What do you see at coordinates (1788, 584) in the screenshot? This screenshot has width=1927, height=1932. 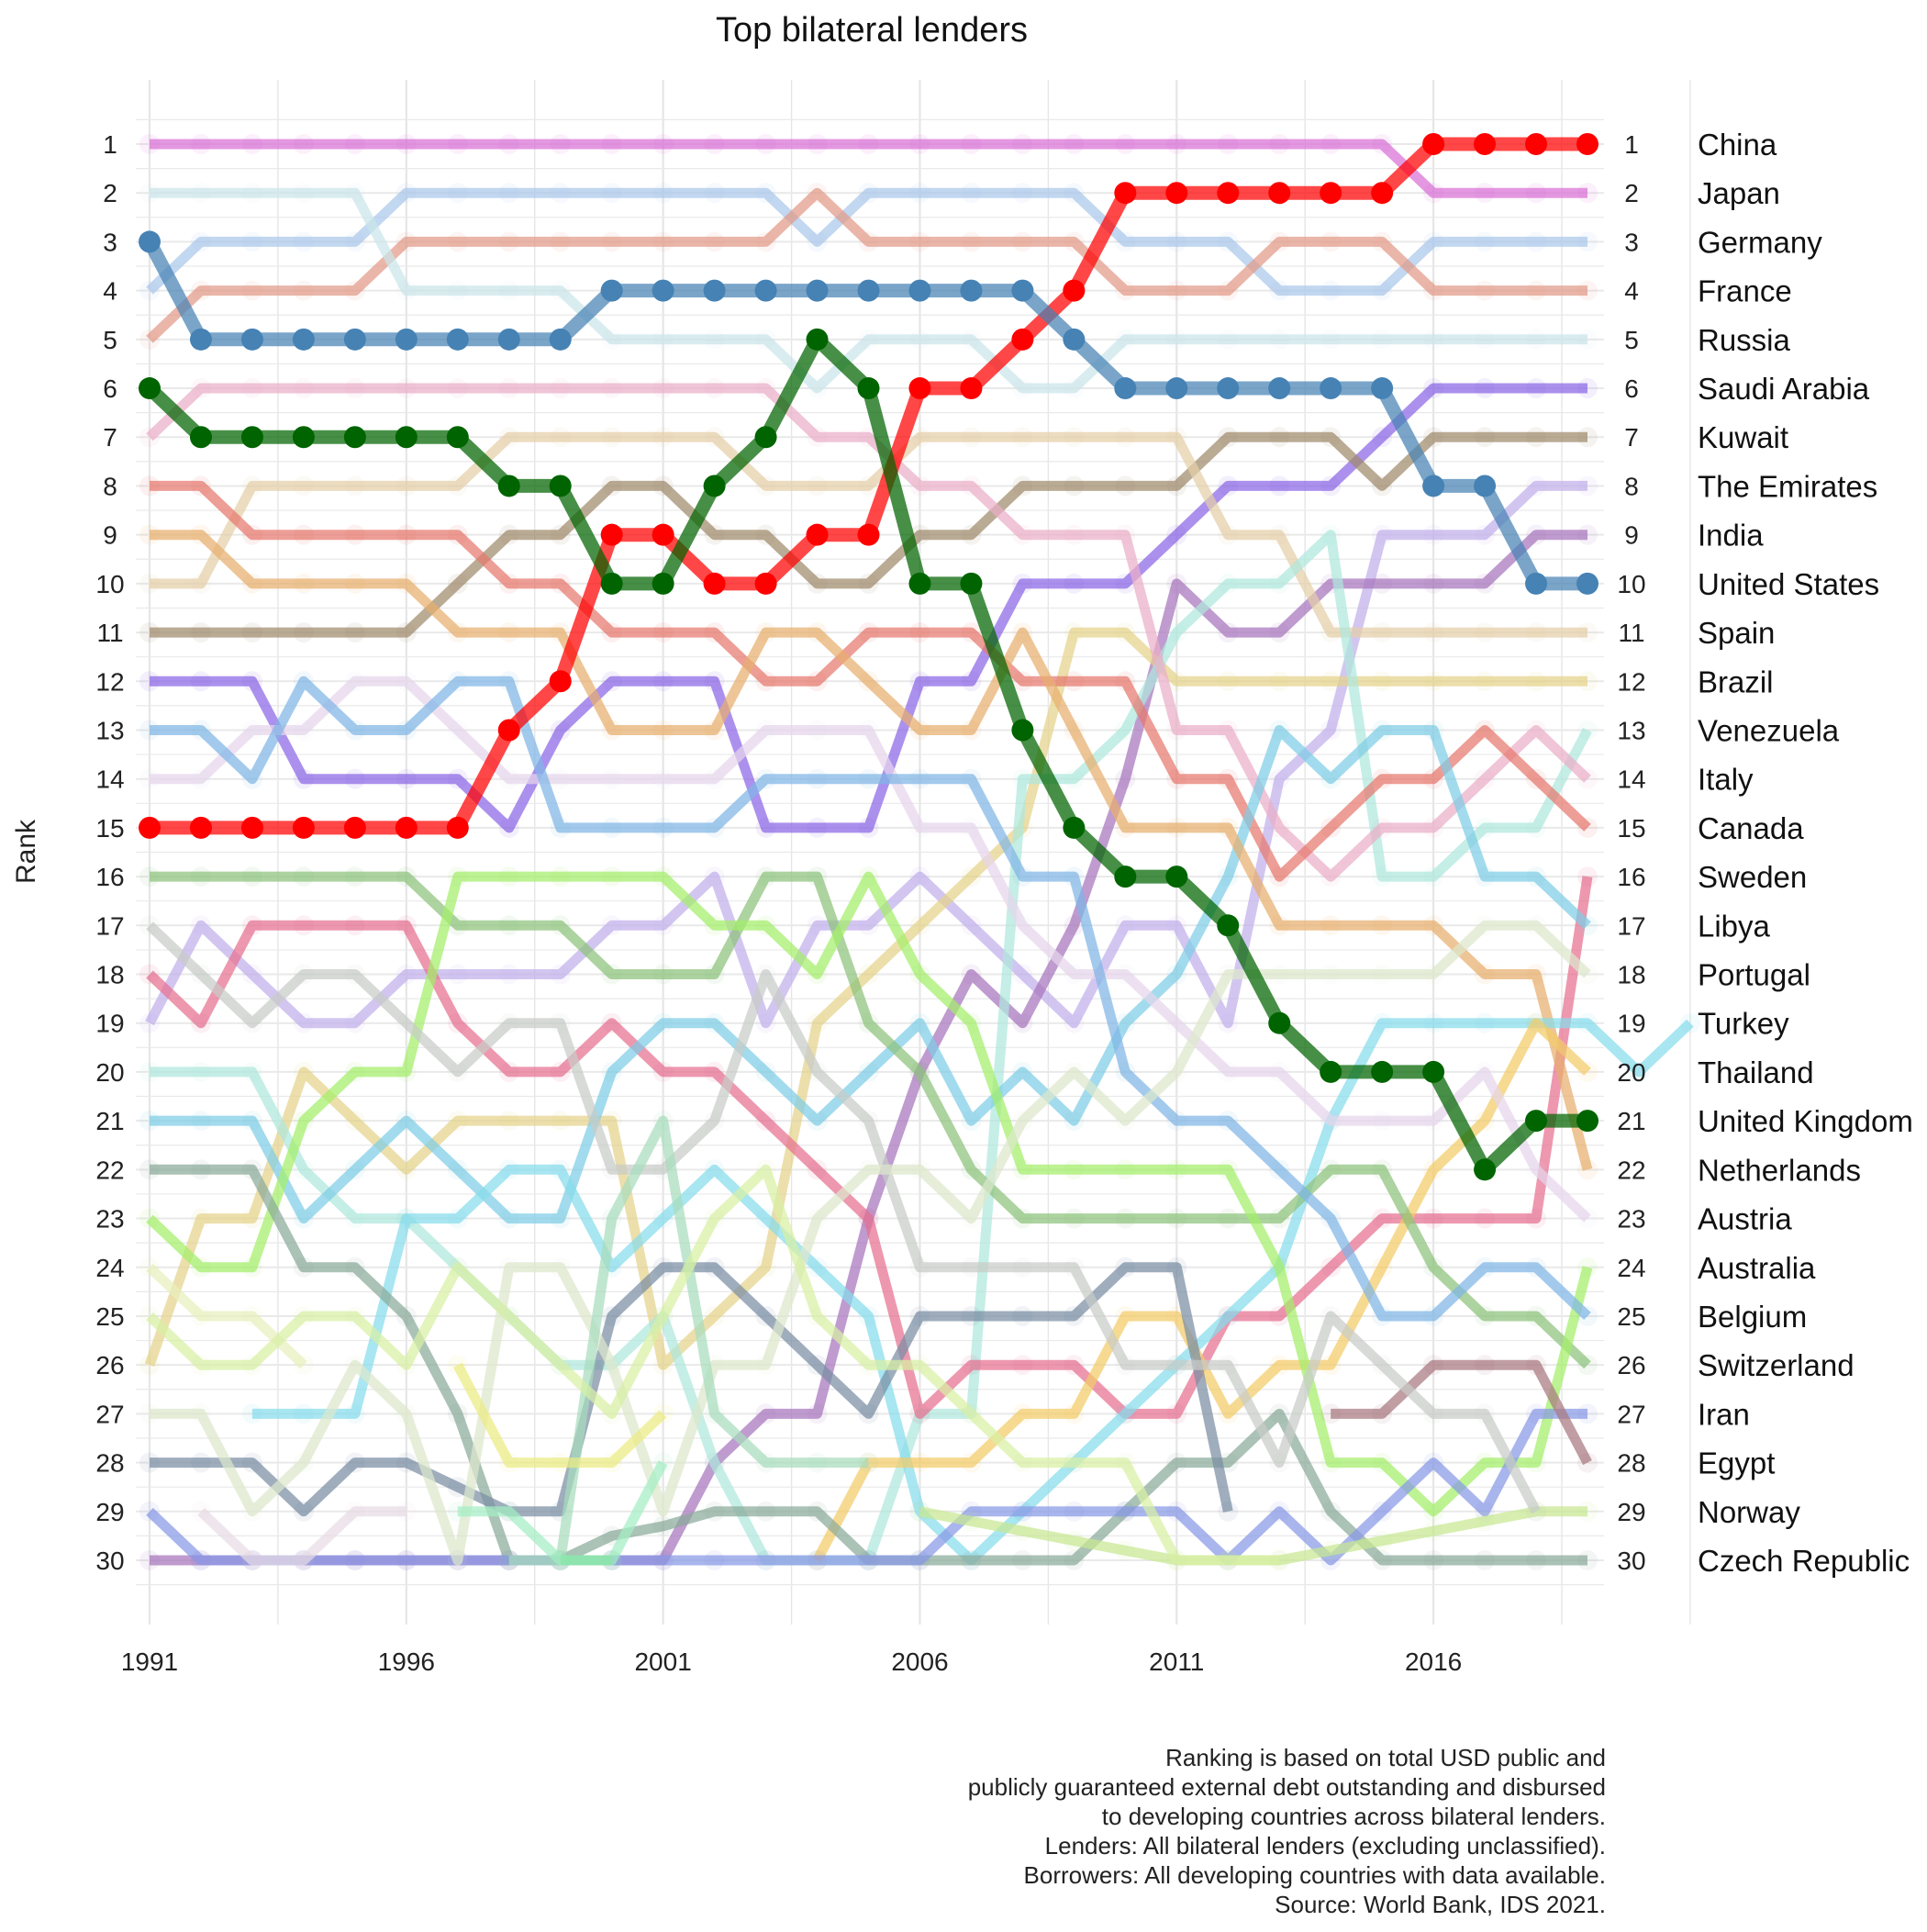 I see `rank-name-label: United States` at bounding box center [1788, 584].